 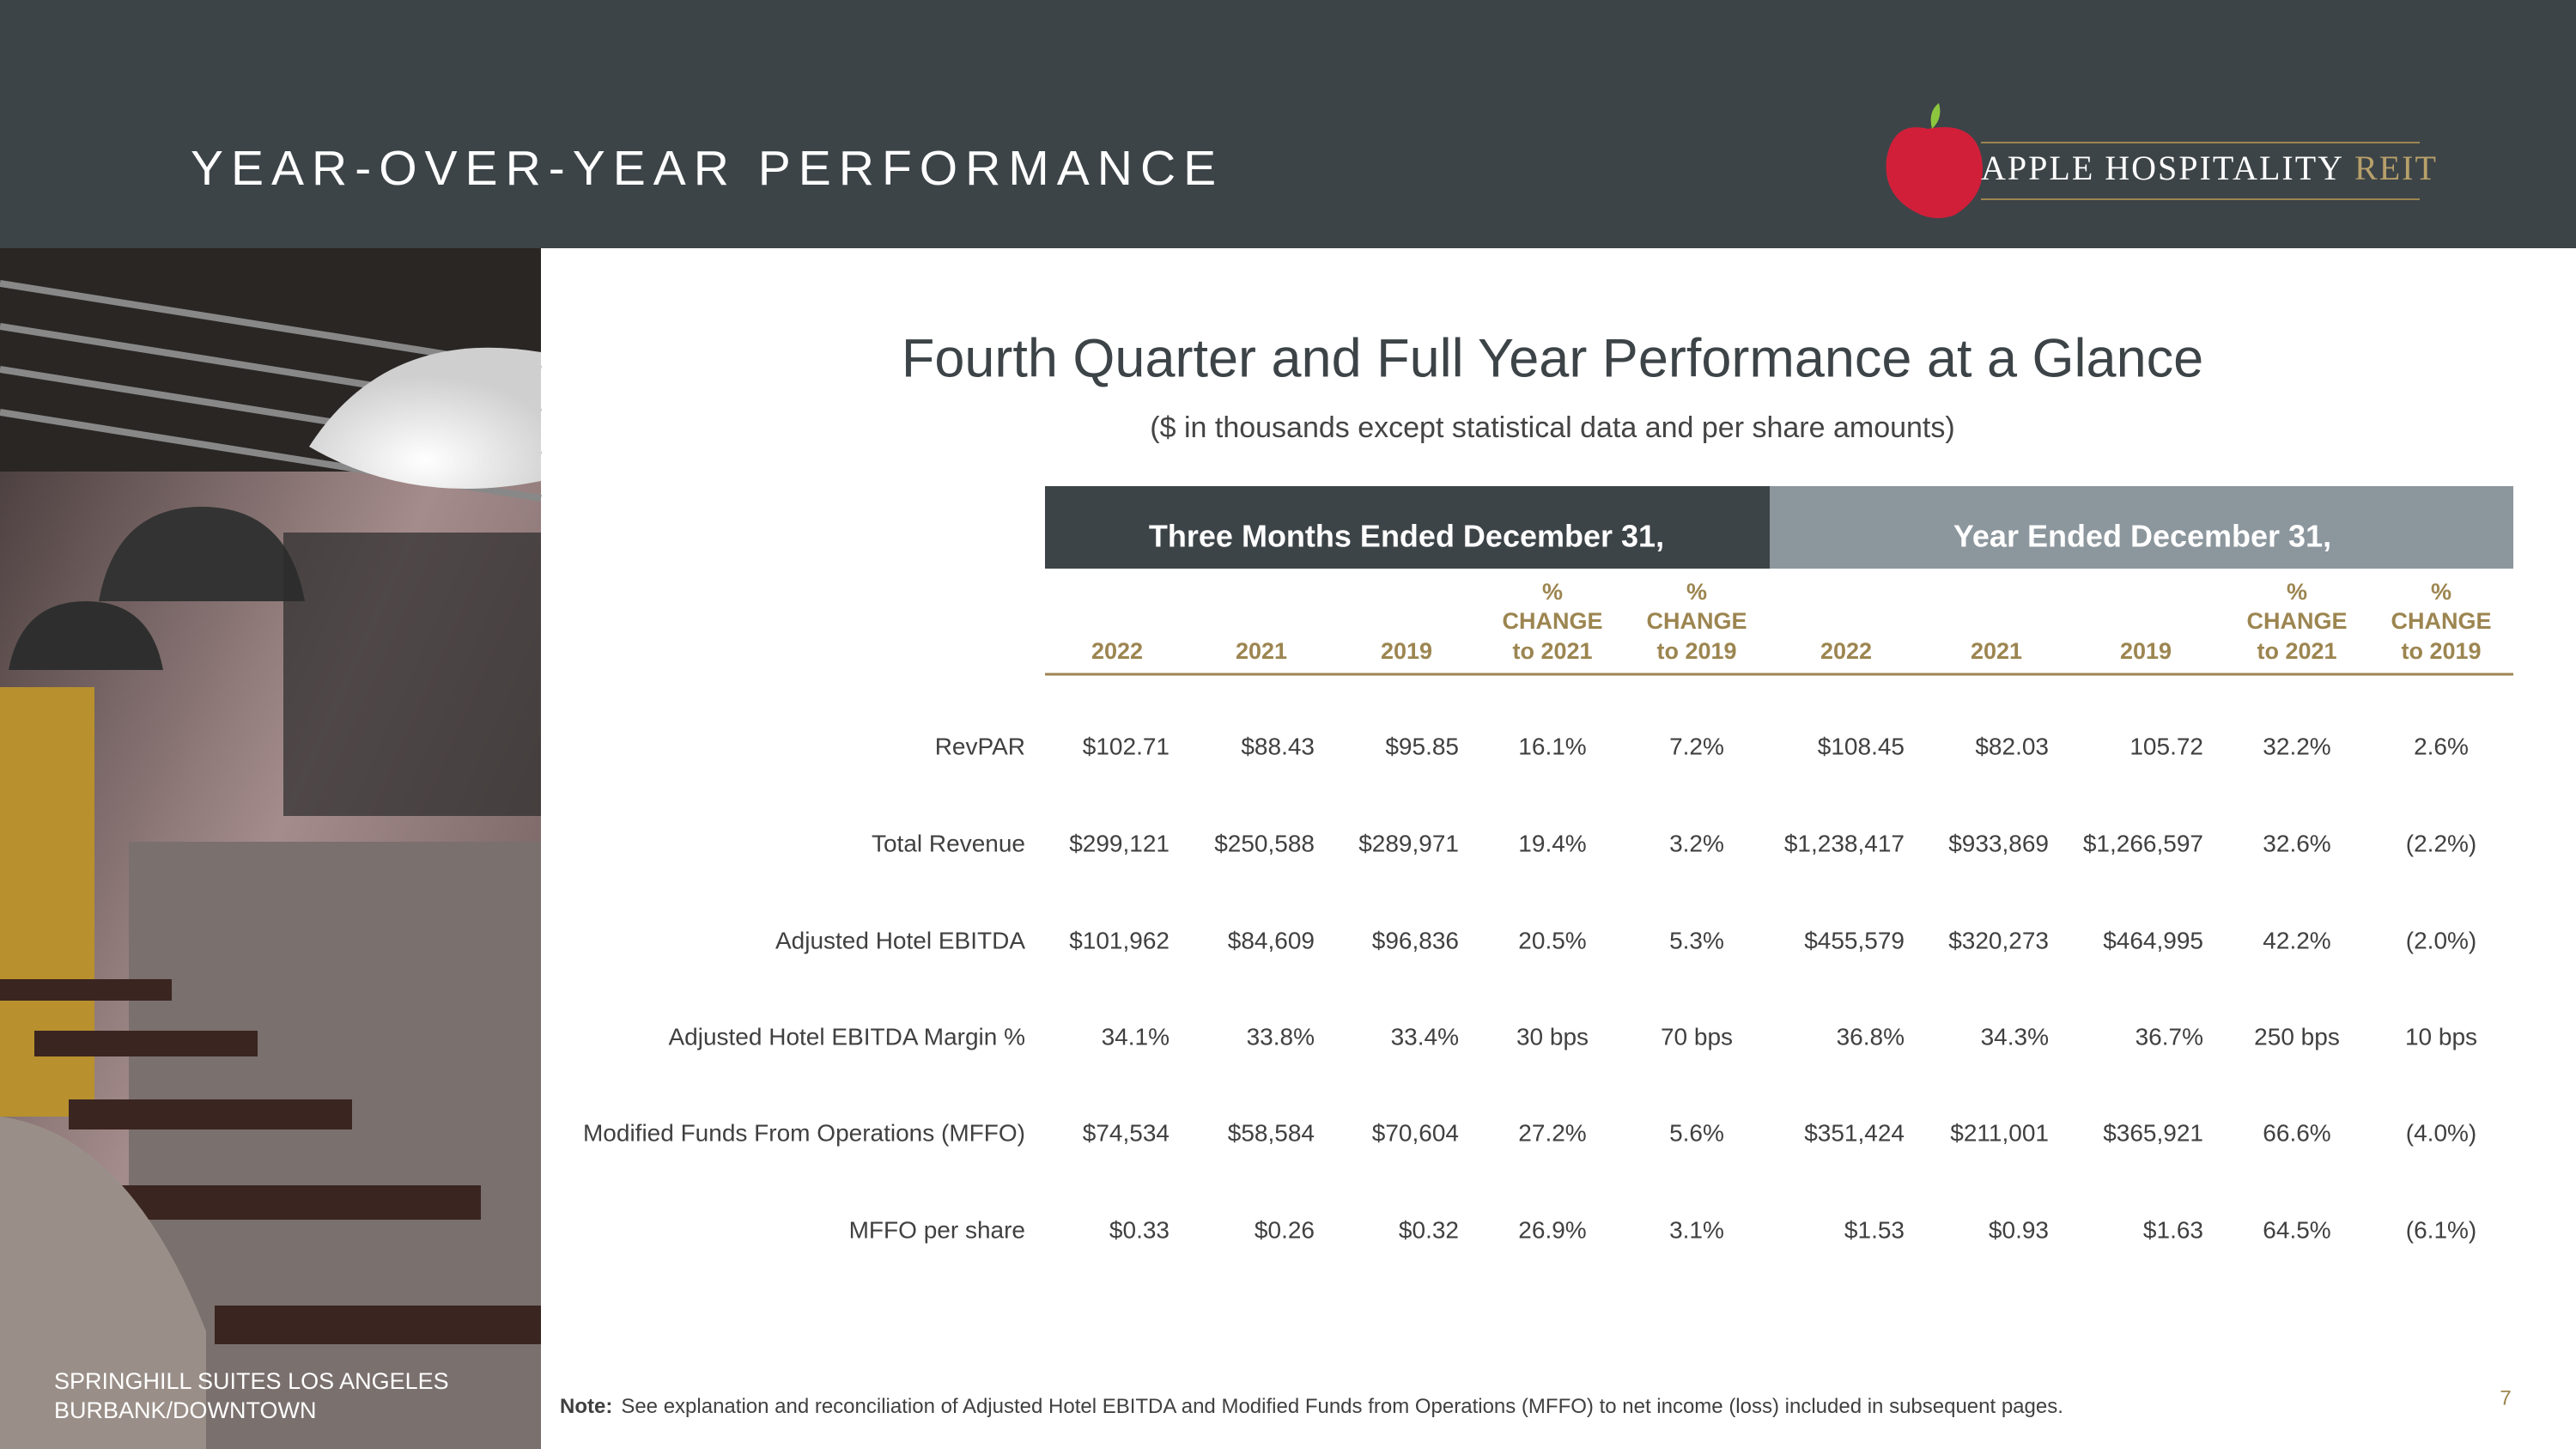 I want to click on cell: $95.85, so click(x=1422, y=746).